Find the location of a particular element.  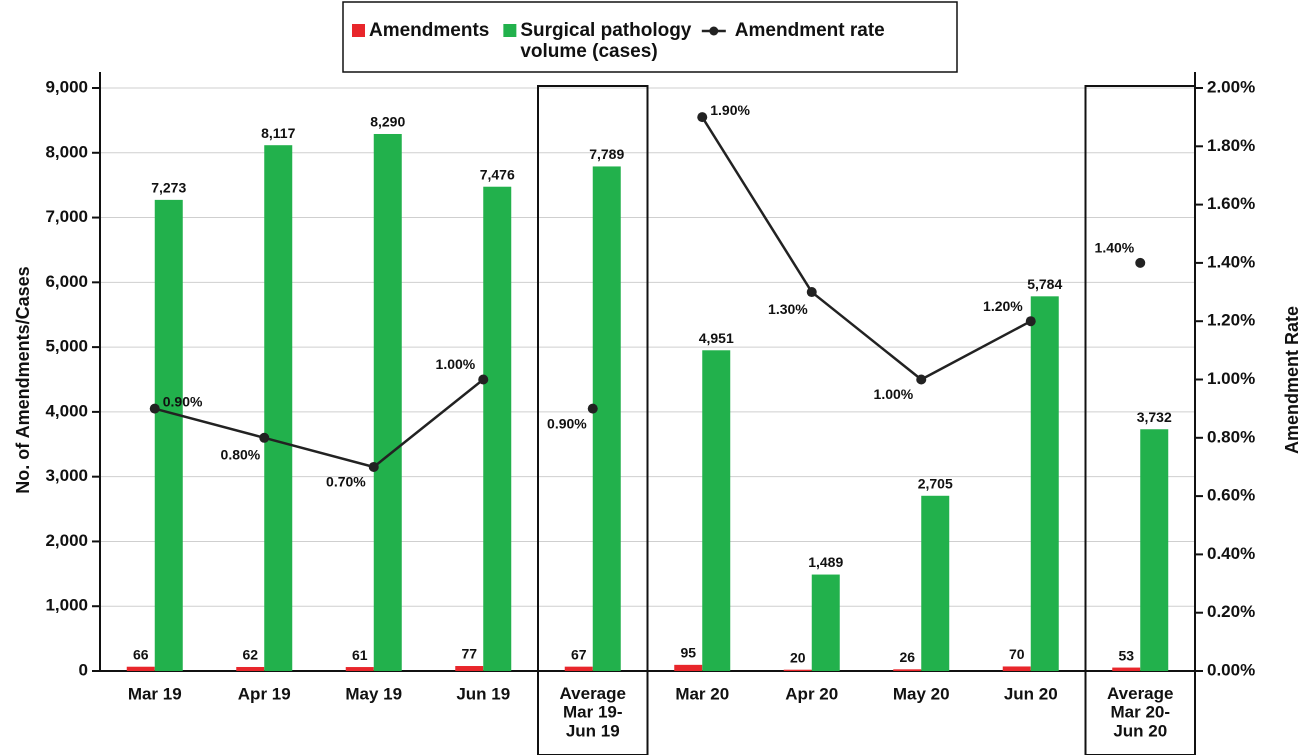

y-tick-label: 0 is located at coordinates (83, 669).